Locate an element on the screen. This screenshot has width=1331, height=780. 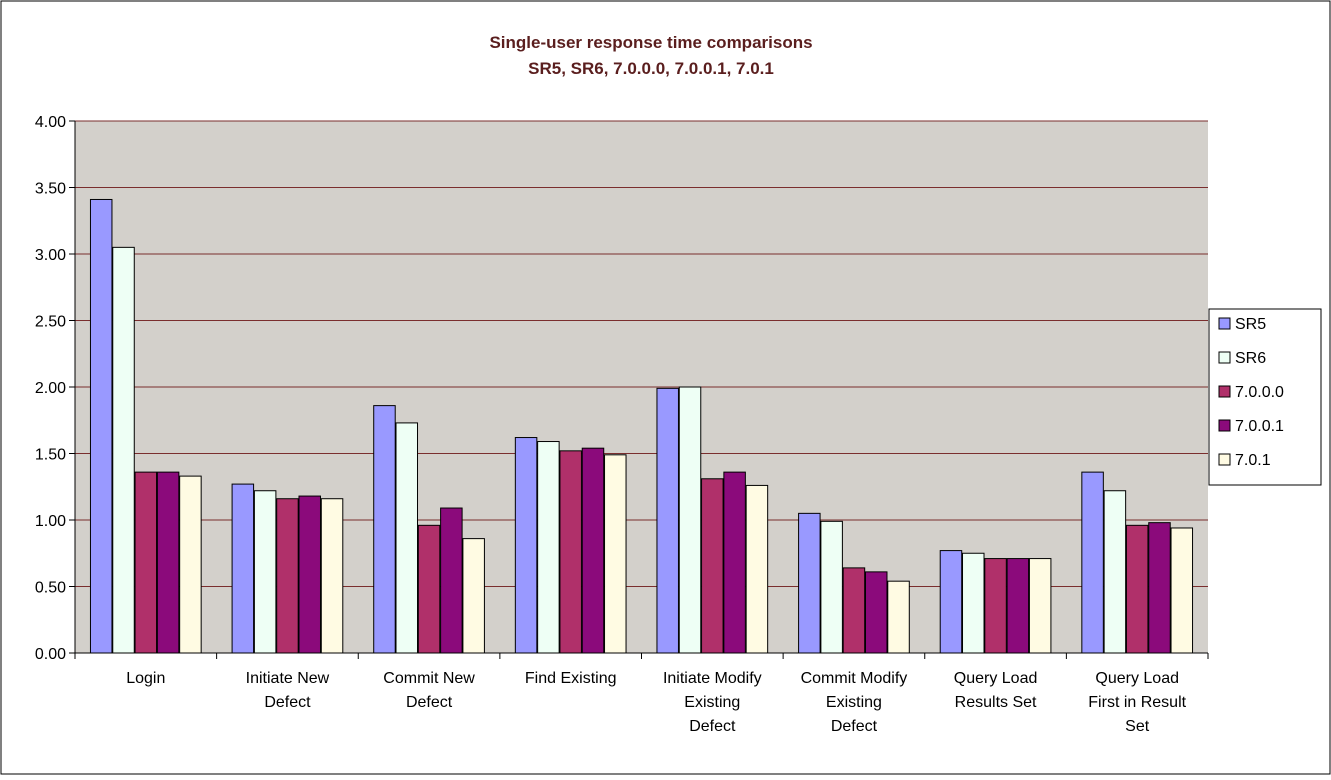
y-tick-label: 2.50 is located at coordinates (50, 322).